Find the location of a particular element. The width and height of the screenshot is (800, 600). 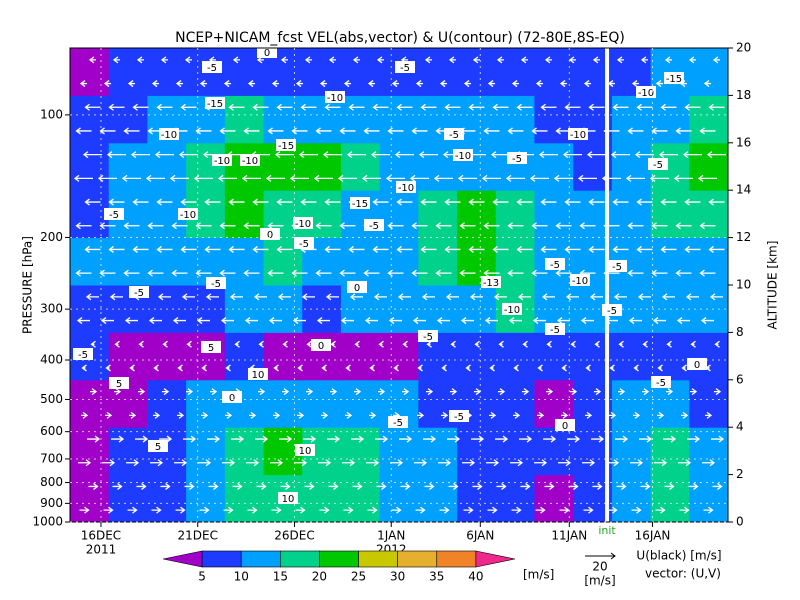

y2-tick-label: 14 is located at coordinates (743, 190).